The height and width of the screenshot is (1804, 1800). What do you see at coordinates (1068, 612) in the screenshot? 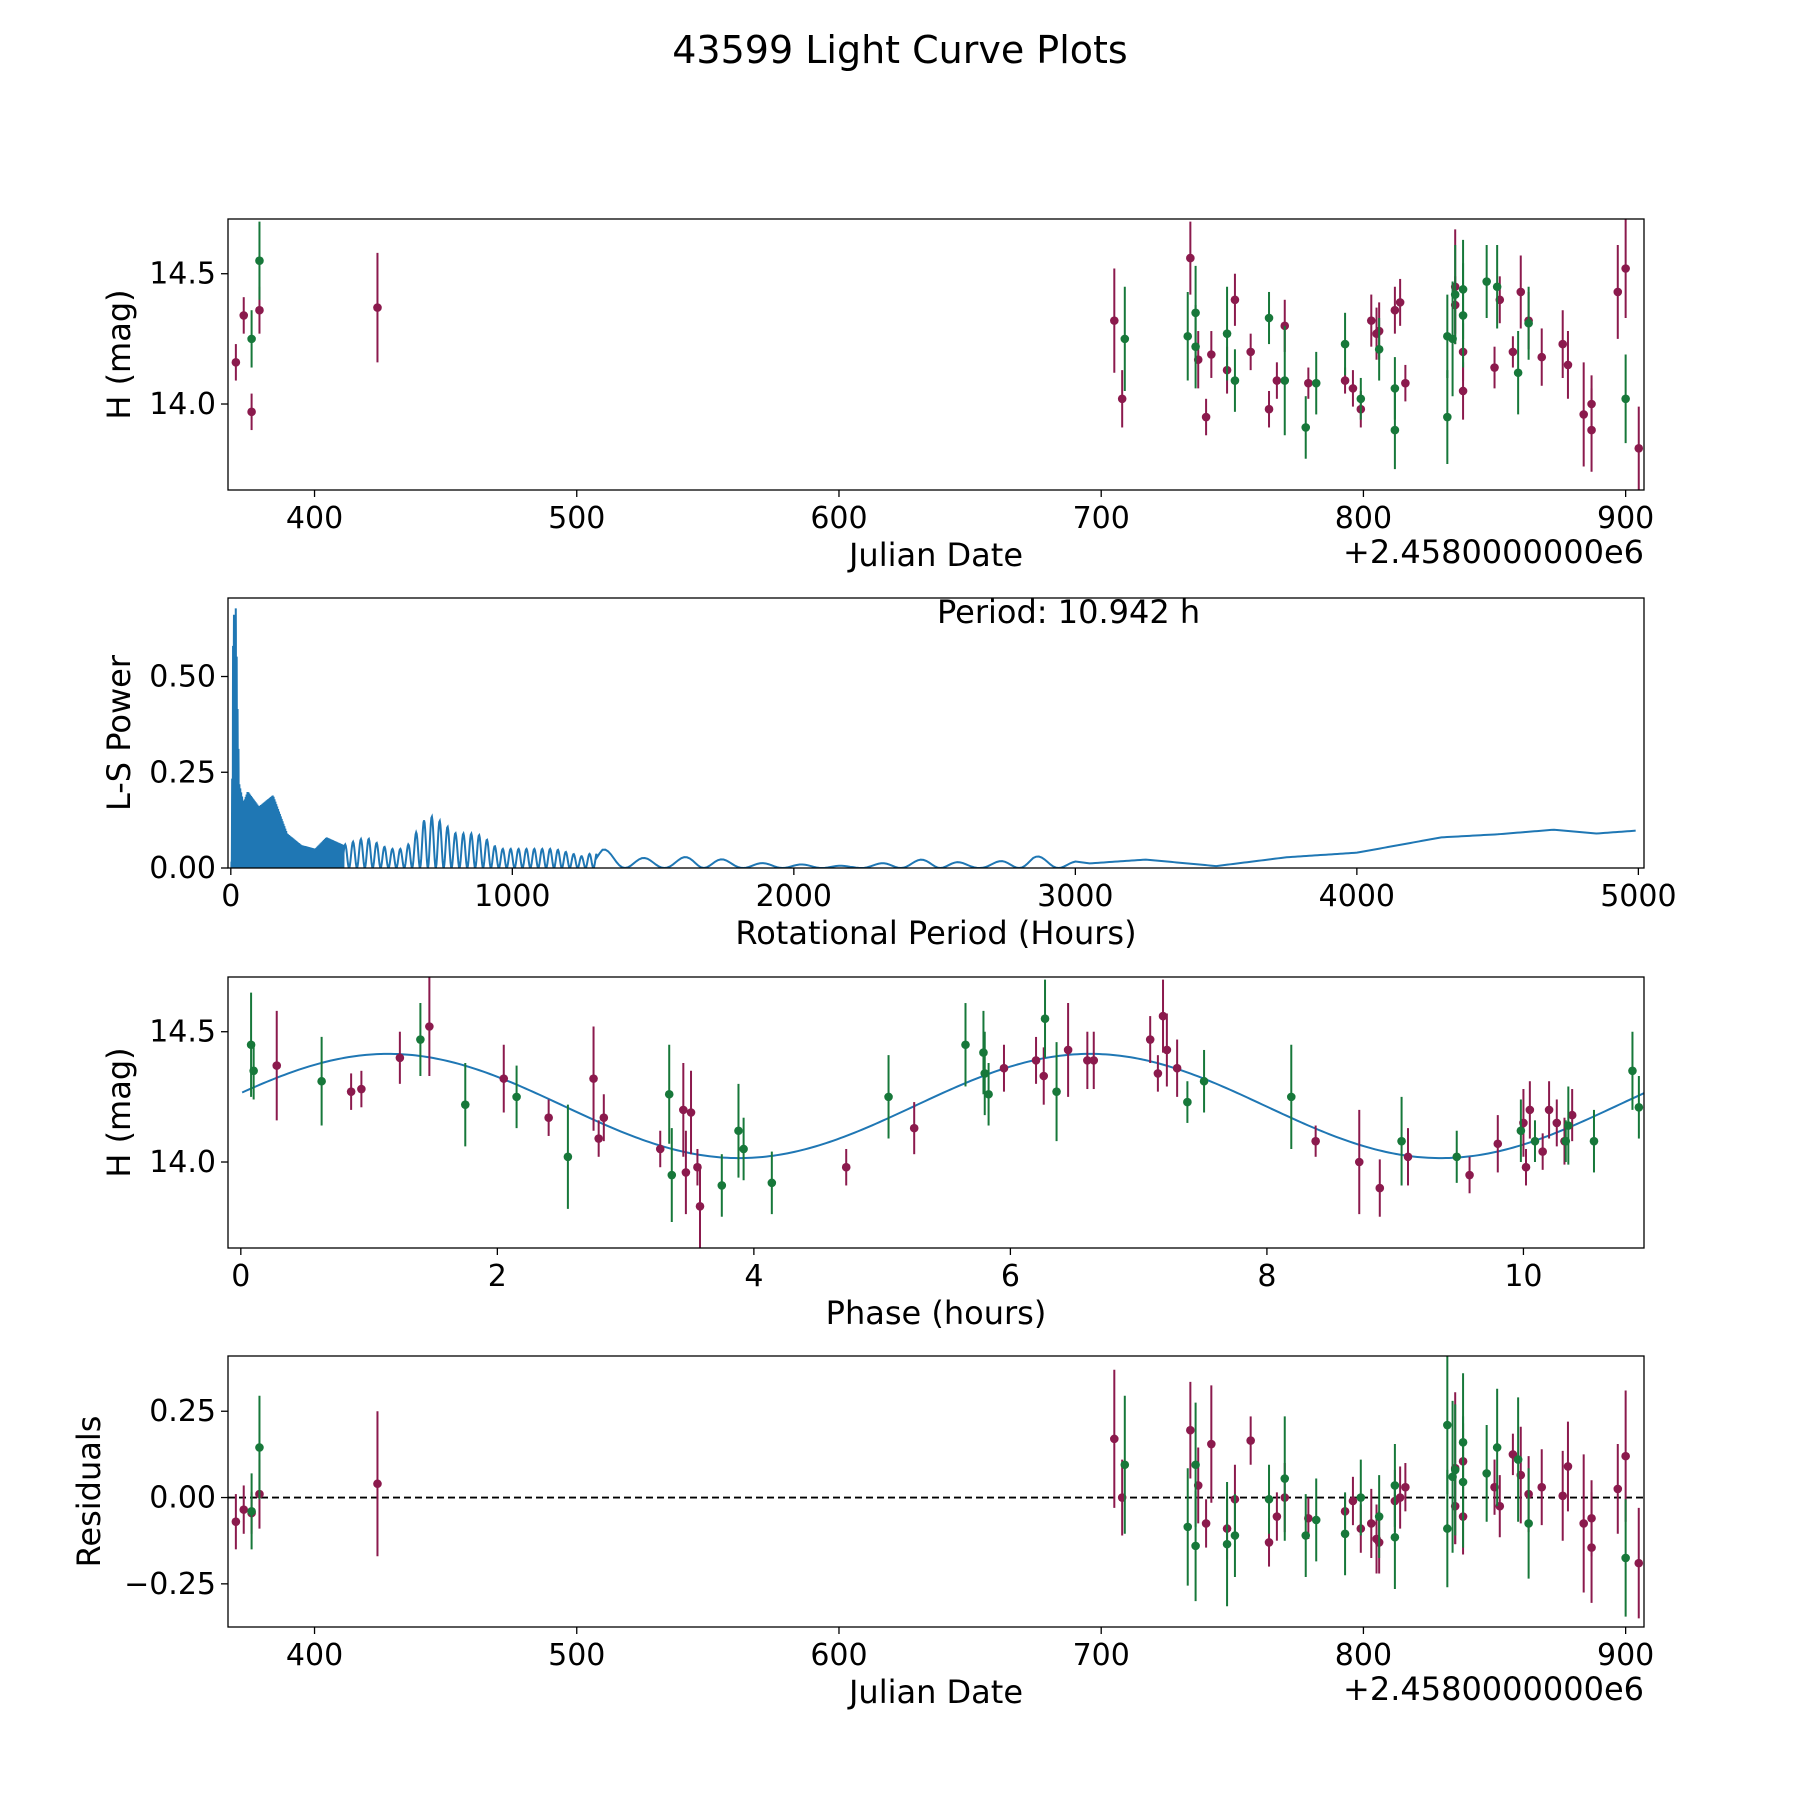
I see `period-annotation: Period: 10.942 h` at bounding box center [1068, 612].